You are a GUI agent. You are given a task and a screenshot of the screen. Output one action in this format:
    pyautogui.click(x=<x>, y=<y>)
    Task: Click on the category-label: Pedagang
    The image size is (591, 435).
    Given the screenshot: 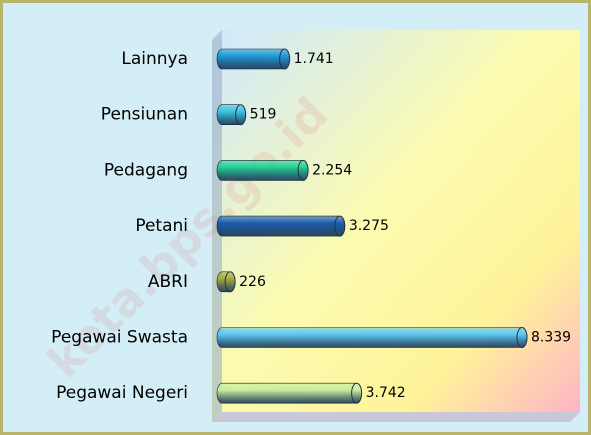 What is the action you would take?
    pyautogui.click(x=146, y=170)
    